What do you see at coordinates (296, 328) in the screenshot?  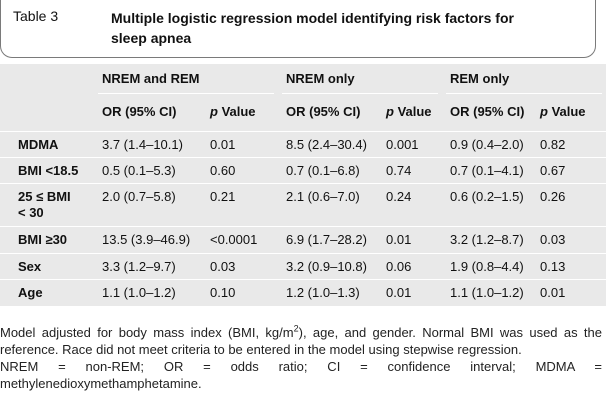 I see `footnote-sup: 2` at bounding box center [296, 328].